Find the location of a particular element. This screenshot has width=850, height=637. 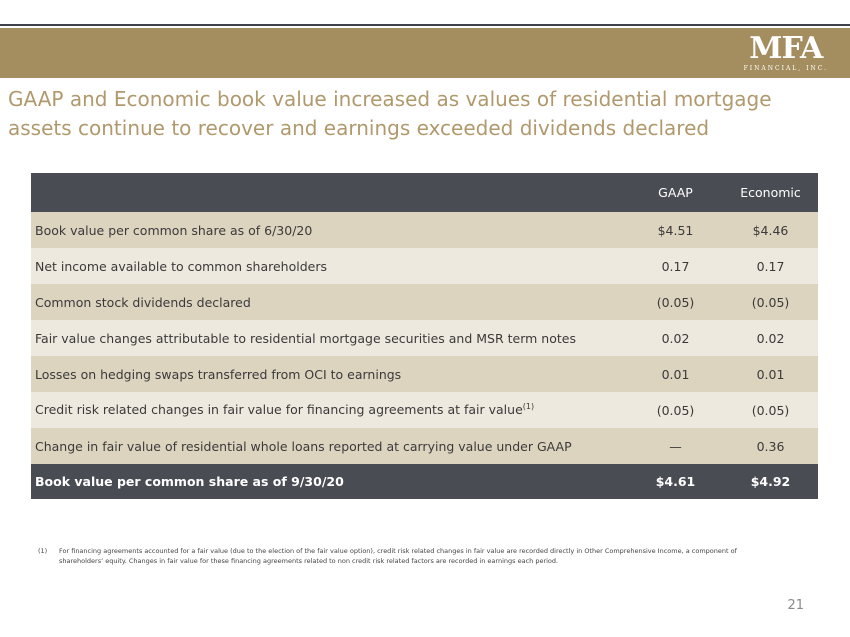

footnote-reference: (1) is located at coordinates (528, 407).